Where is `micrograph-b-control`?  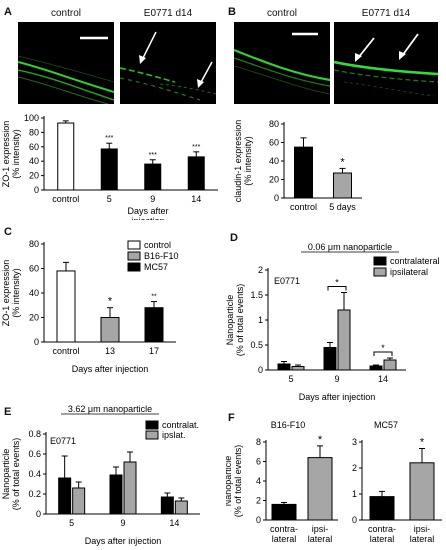 micrograph-b-control is located at coordinates (282, 63).